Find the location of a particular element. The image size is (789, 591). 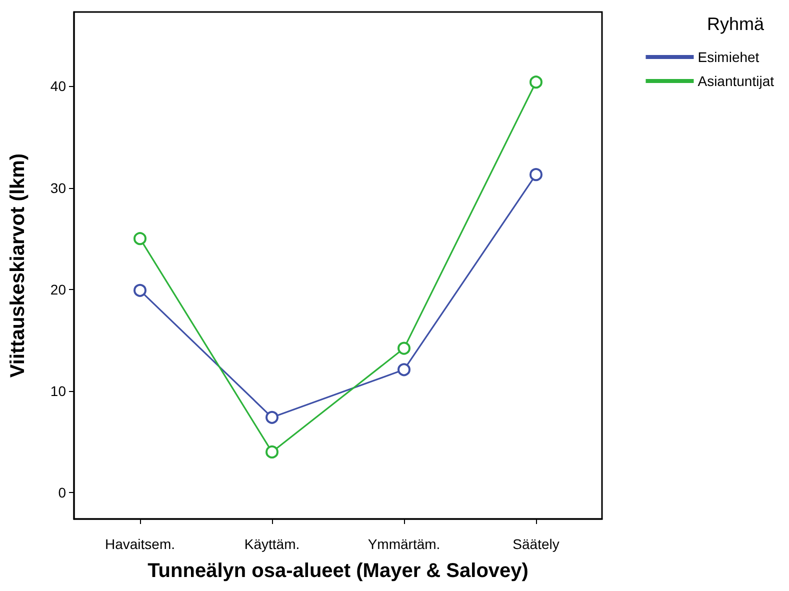

legend-label: Asiantuntijat is located at coordinates (736, 81).